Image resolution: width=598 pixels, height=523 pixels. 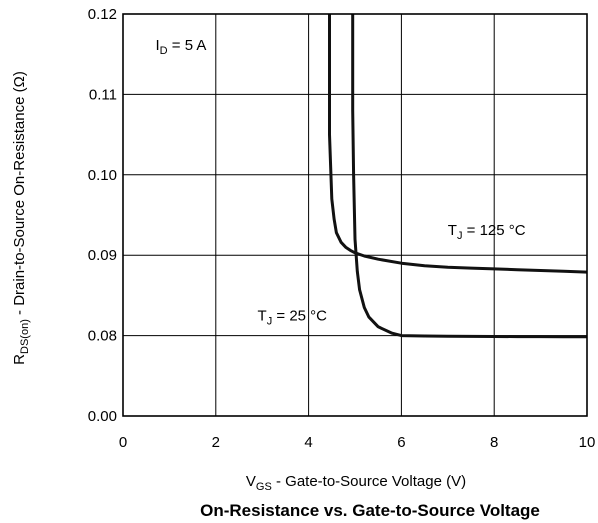 What do you see at coordinates (293, 317) in the screenshot?
I see `annotation-label: TJ = 25 °C` at bounding box center [293, 317].